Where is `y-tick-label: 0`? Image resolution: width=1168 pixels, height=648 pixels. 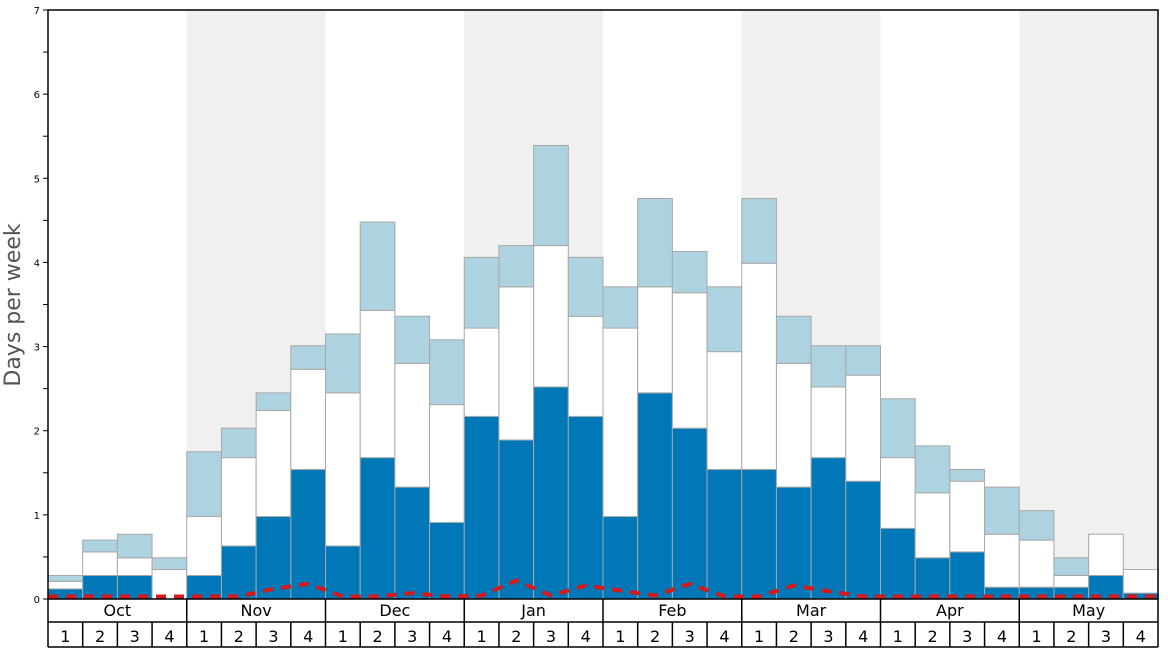 y-tick-label: 0 is located at coordinates (37, 600).